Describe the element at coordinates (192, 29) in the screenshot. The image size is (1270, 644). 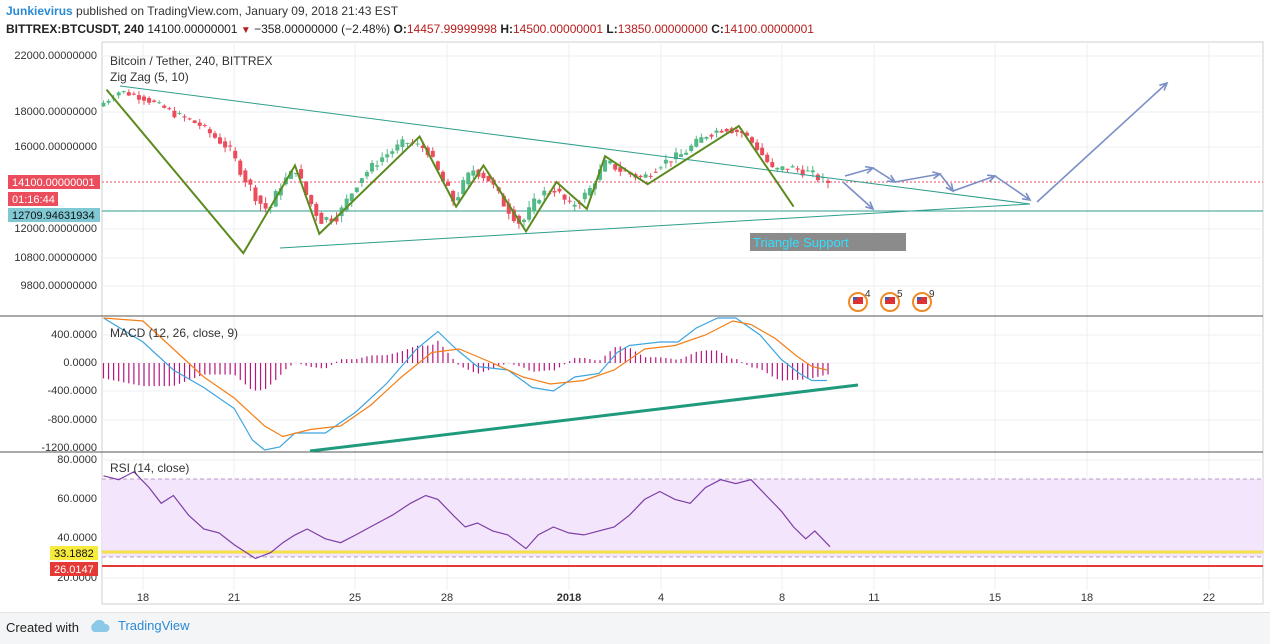
I see `last-price: 14100.00000001` at that location.